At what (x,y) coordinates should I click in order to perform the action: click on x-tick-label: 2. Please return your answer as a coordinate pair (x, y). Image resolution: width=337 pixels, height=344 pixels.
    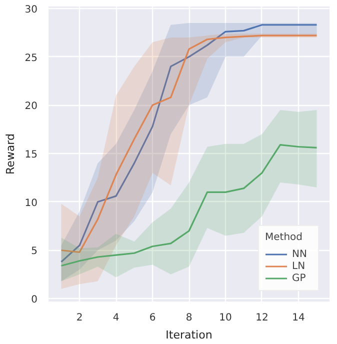
    Looking at the image, I should click on (79, 318).